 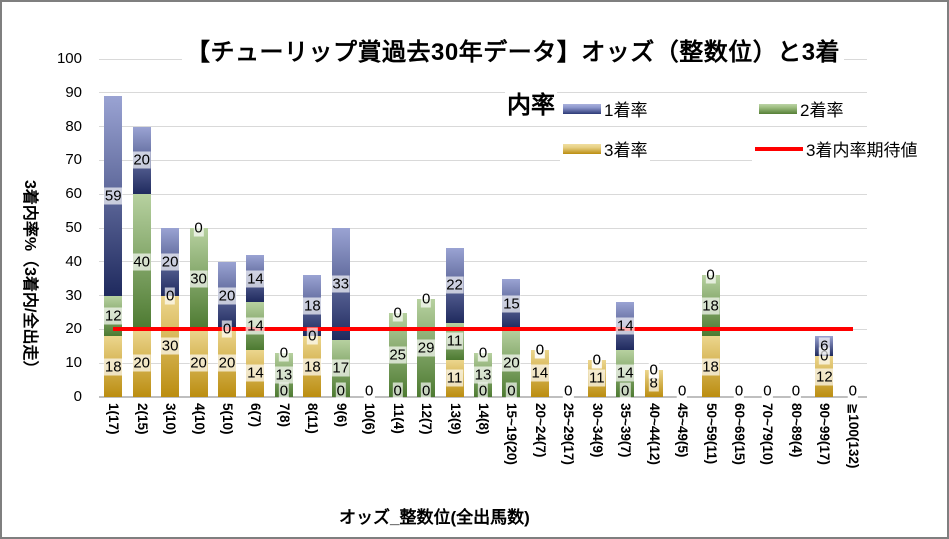 What do you see at coordinates (483, 419) in the screenshot?
I see `x-tick-label: 14(8)` at bounding box center [483, 419].